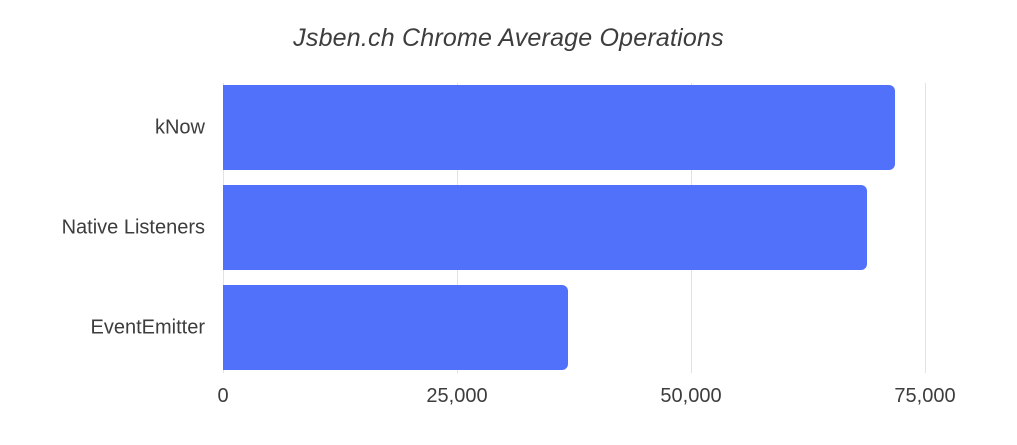 The image size is (1017, 445). I want to click on value-axis: 0 25,000 50,000 75,000, so click(588, 400).